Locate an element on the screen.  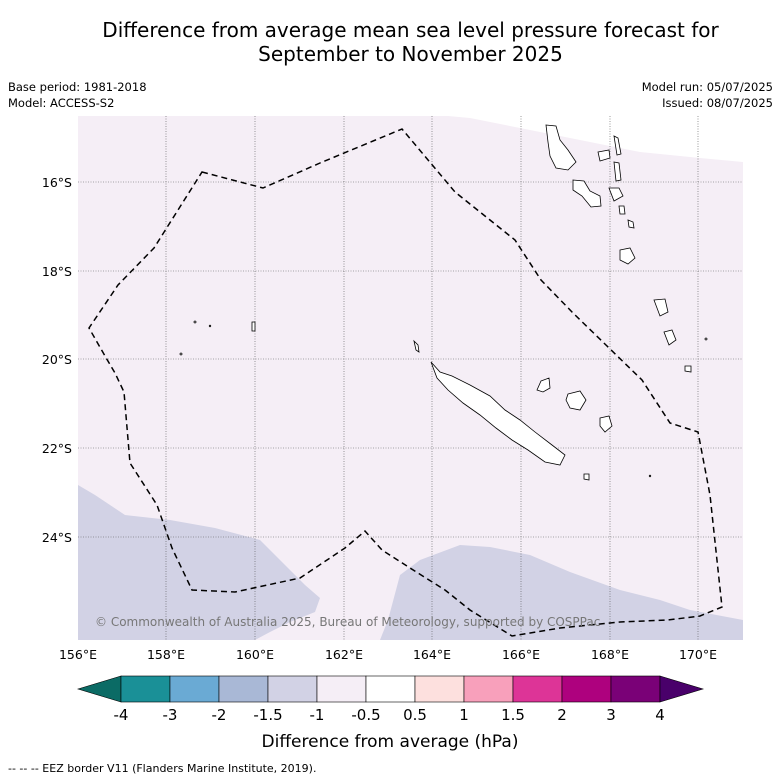
lat-label-20s: 20°S is located at coordinates (57, 359).